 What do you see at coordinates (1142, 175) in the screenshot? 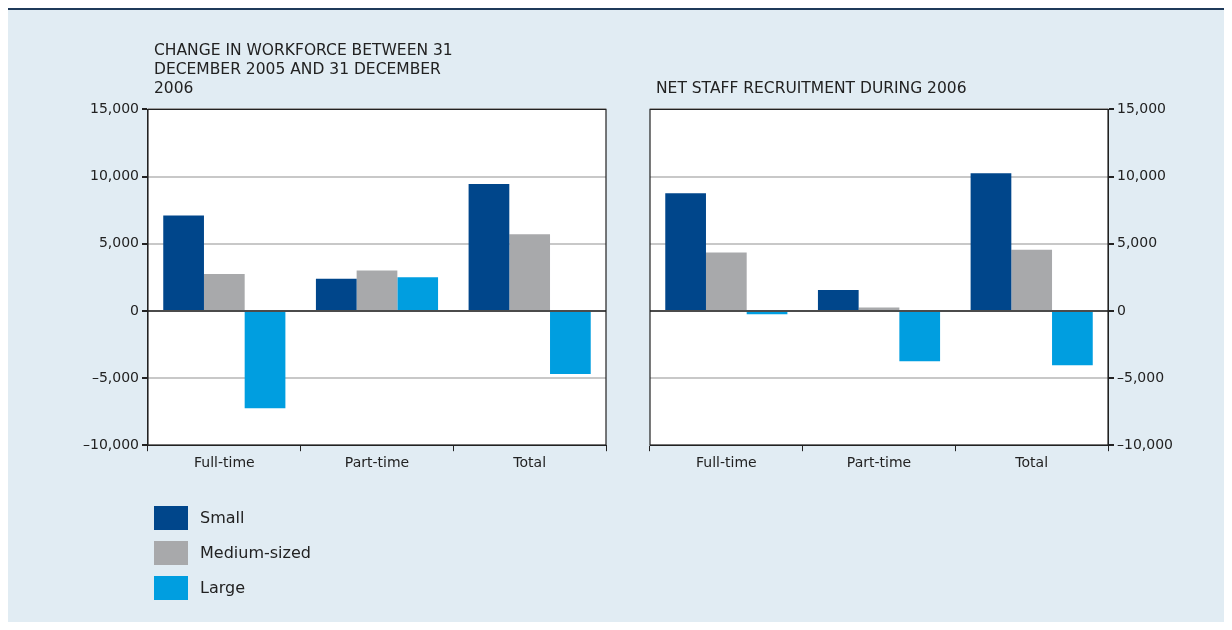
I see `y2-tick-label: 10,000` at bounding box center [1142, 175].